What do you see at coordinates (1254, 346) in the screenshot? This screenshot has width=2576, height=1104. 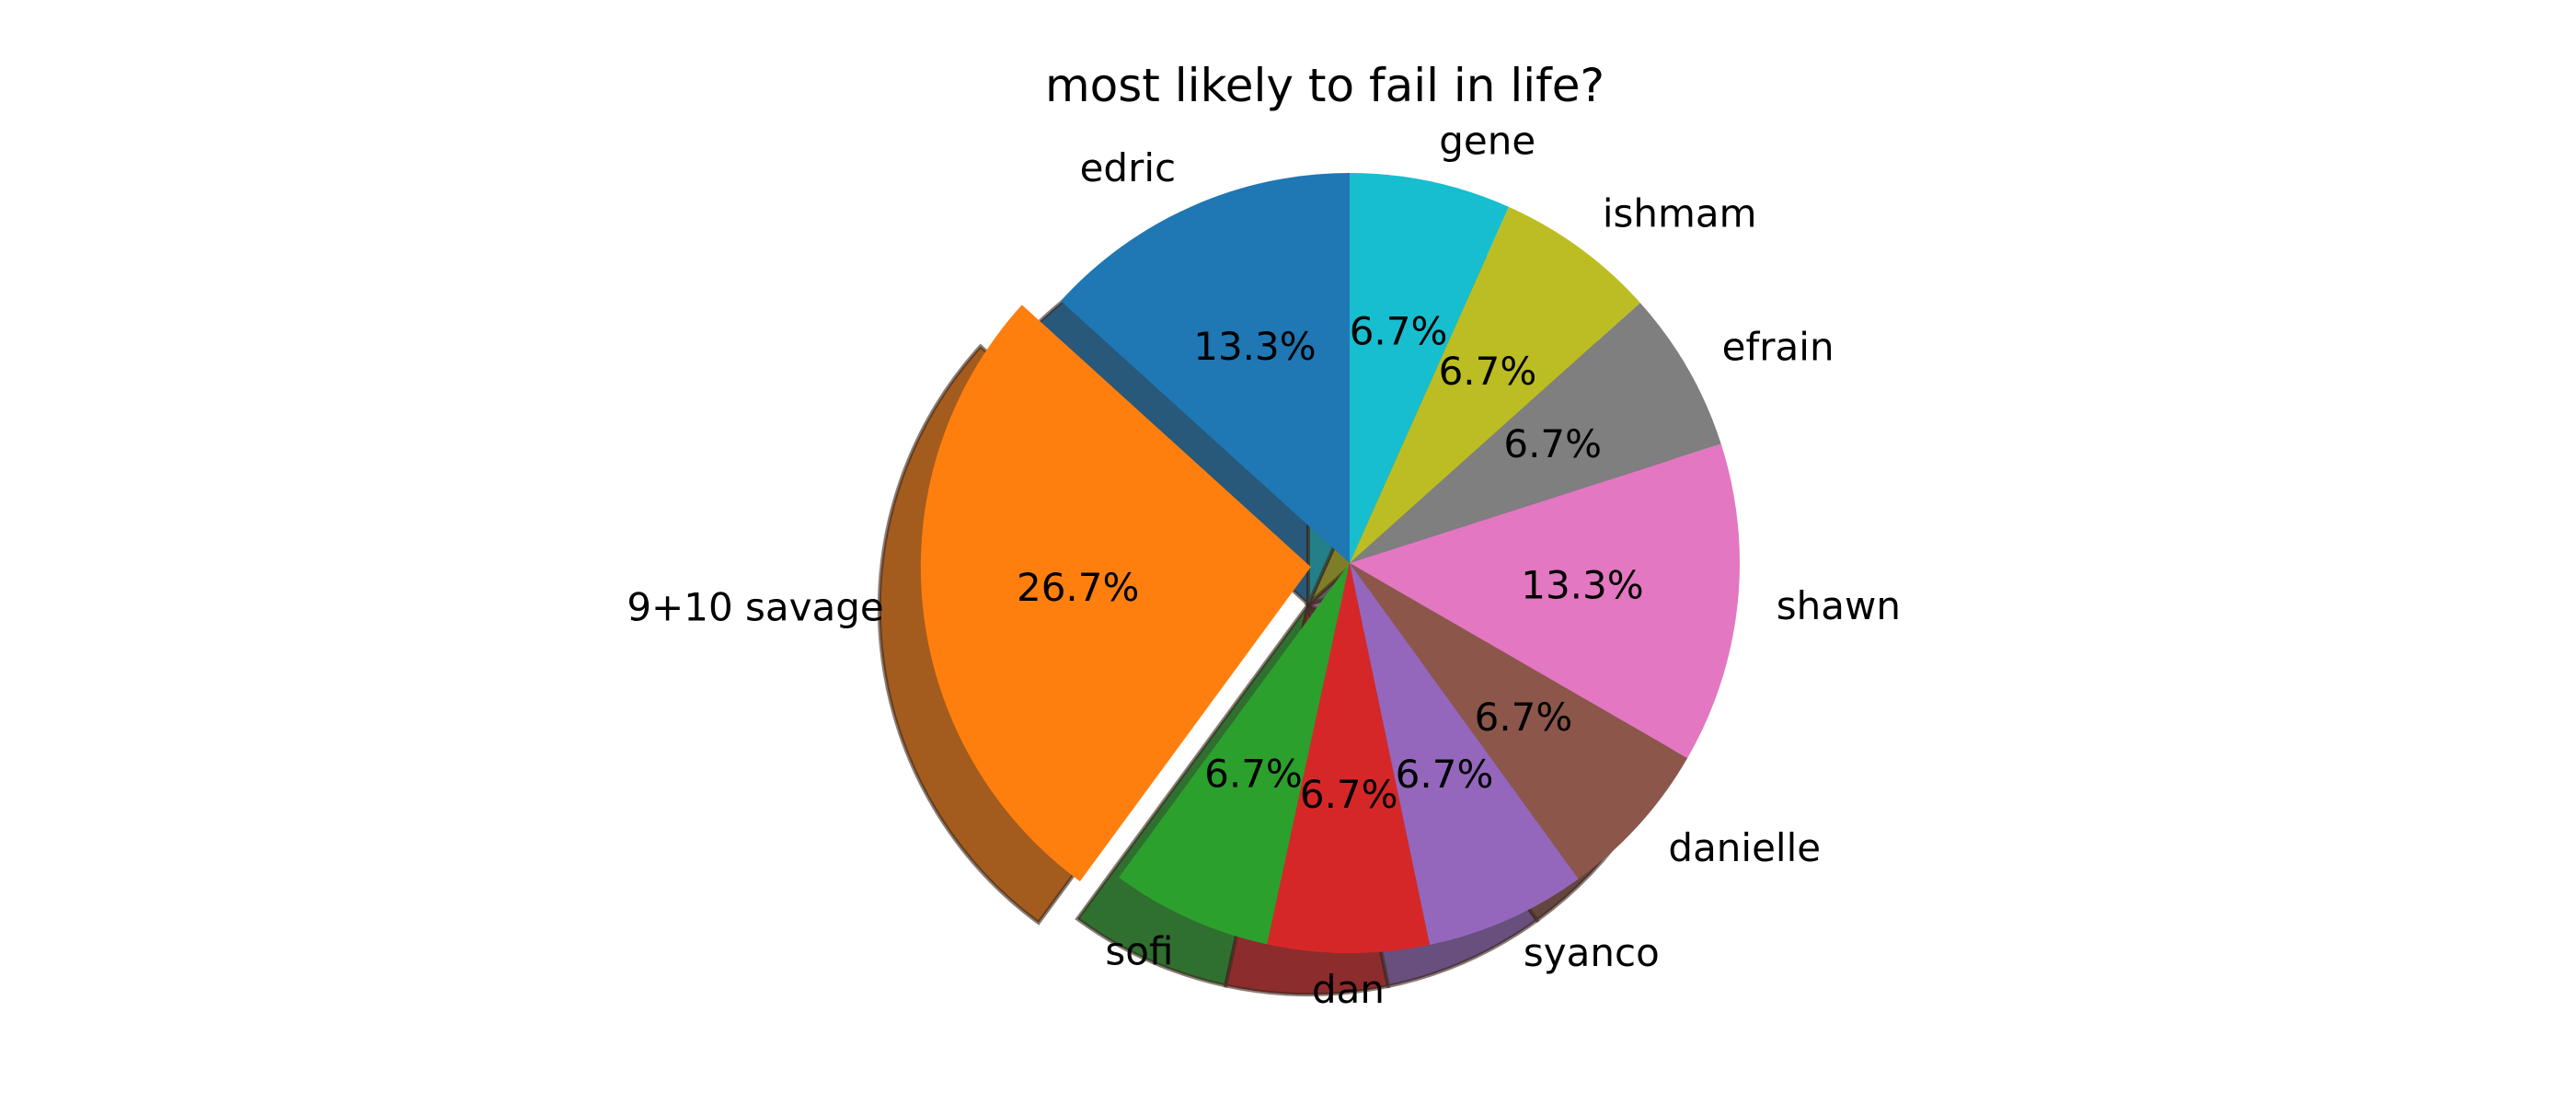 I see `slice-percent-edric: 13.3%` at bounding box center [1254, 346].